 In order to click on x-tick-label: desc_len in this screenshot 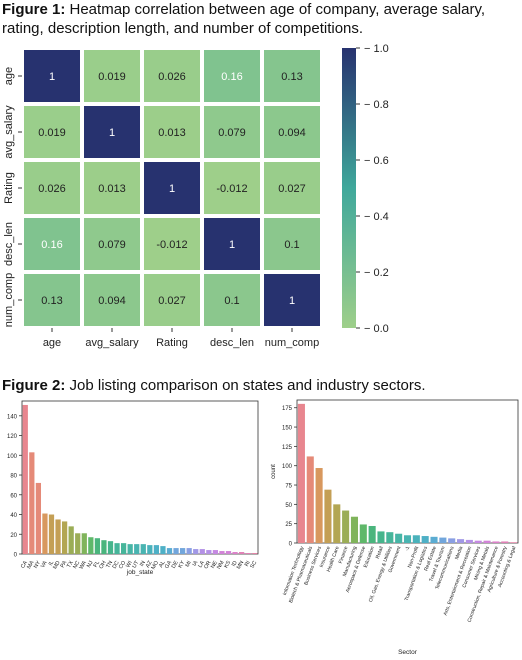, I will do `click(232, 343)`.